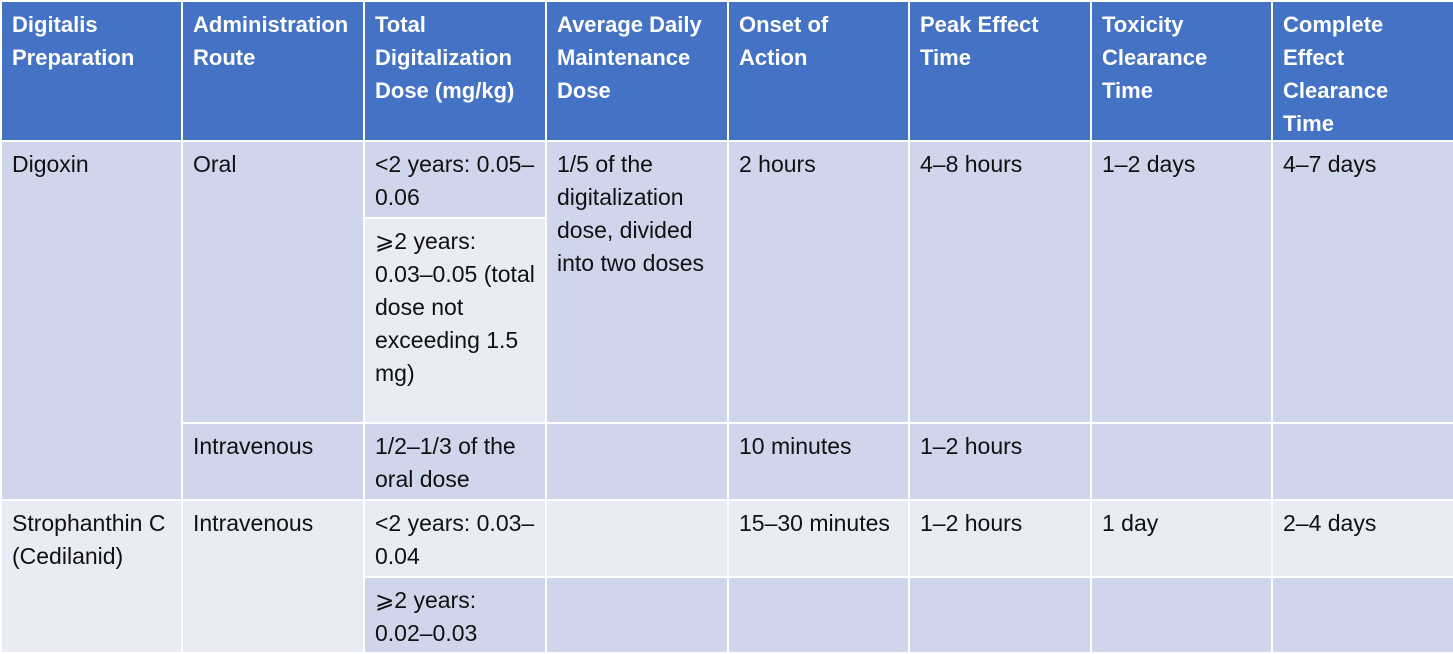 The width and height of the screenshot is (1453, 654). Describe the element at coordinates (455, 461) in the screenshot. I see `dose-cell: 1/2–1/3 of the oral dose` at that location.